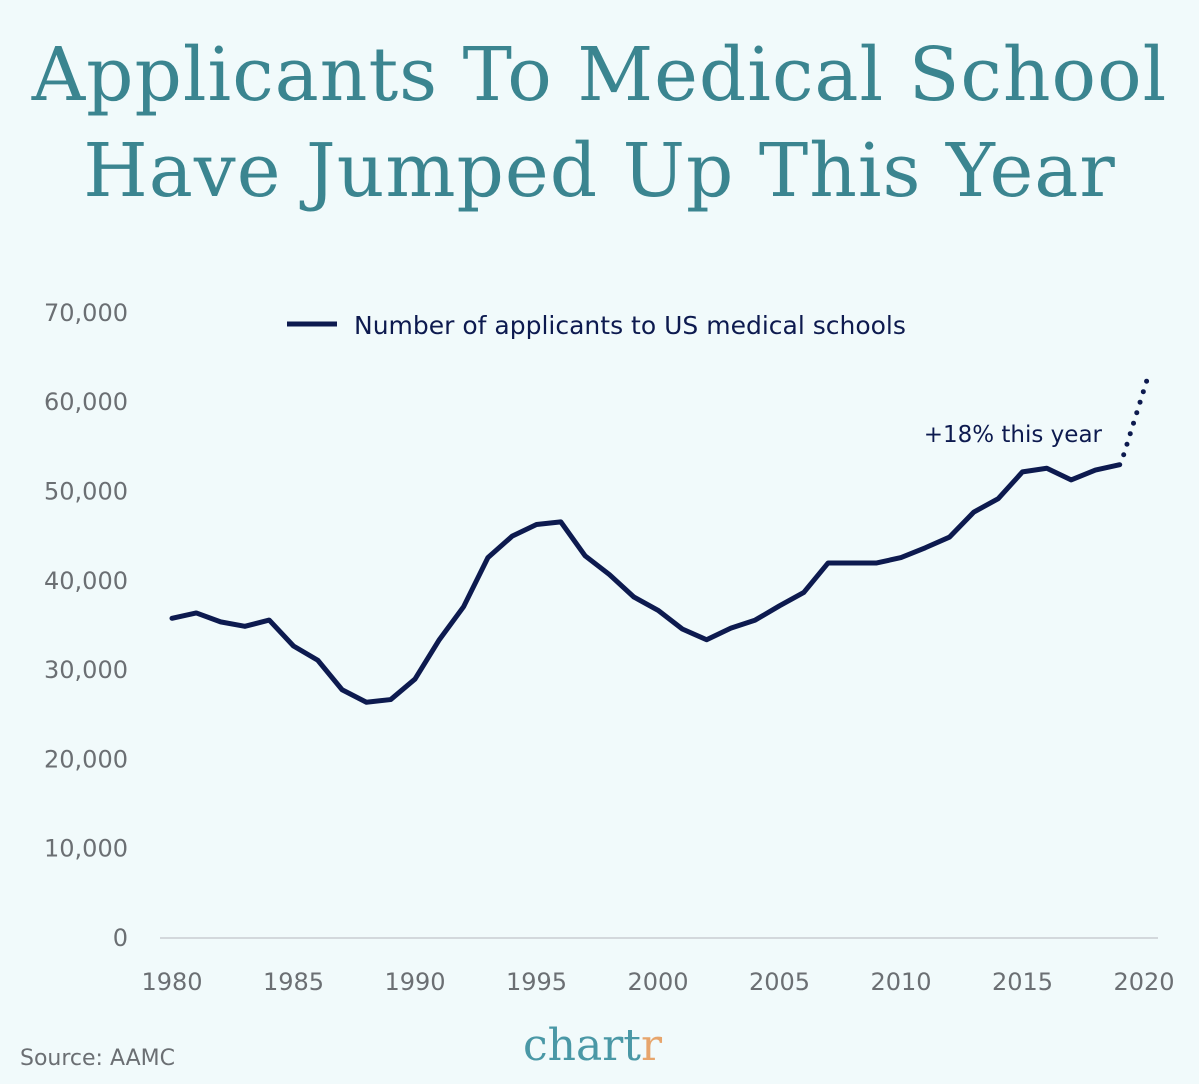  I want to click on y-tick-label: 50,000, so click(86, 492).